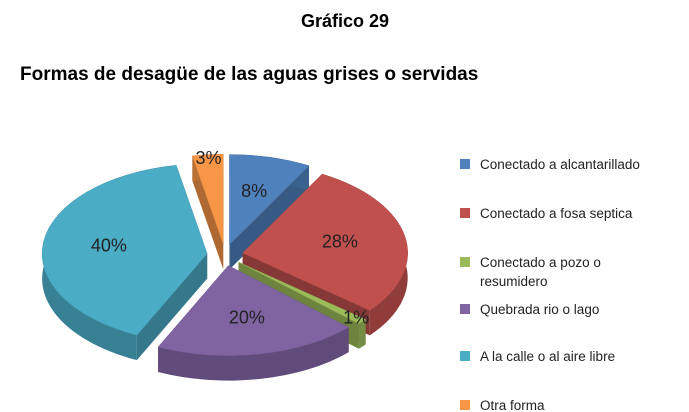  What do you see at coordinates (209, 158) in the screenshot?
I see `data-label: 3%` at bounding box center [209, 158].